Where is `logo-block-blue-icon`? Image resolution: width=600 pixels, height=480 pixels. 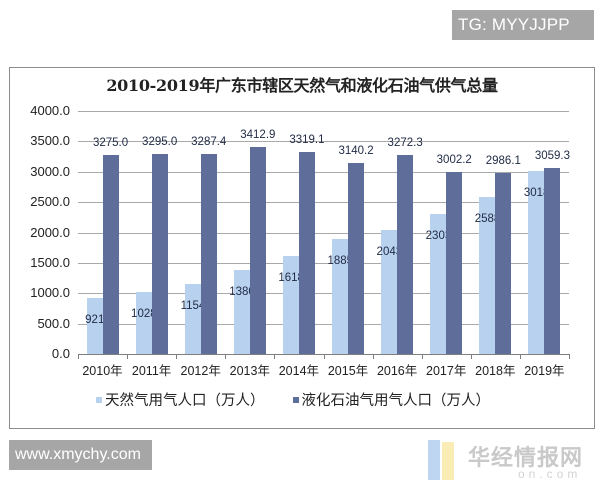
logo-block-blue-icon is located at coordinates (434, 460).